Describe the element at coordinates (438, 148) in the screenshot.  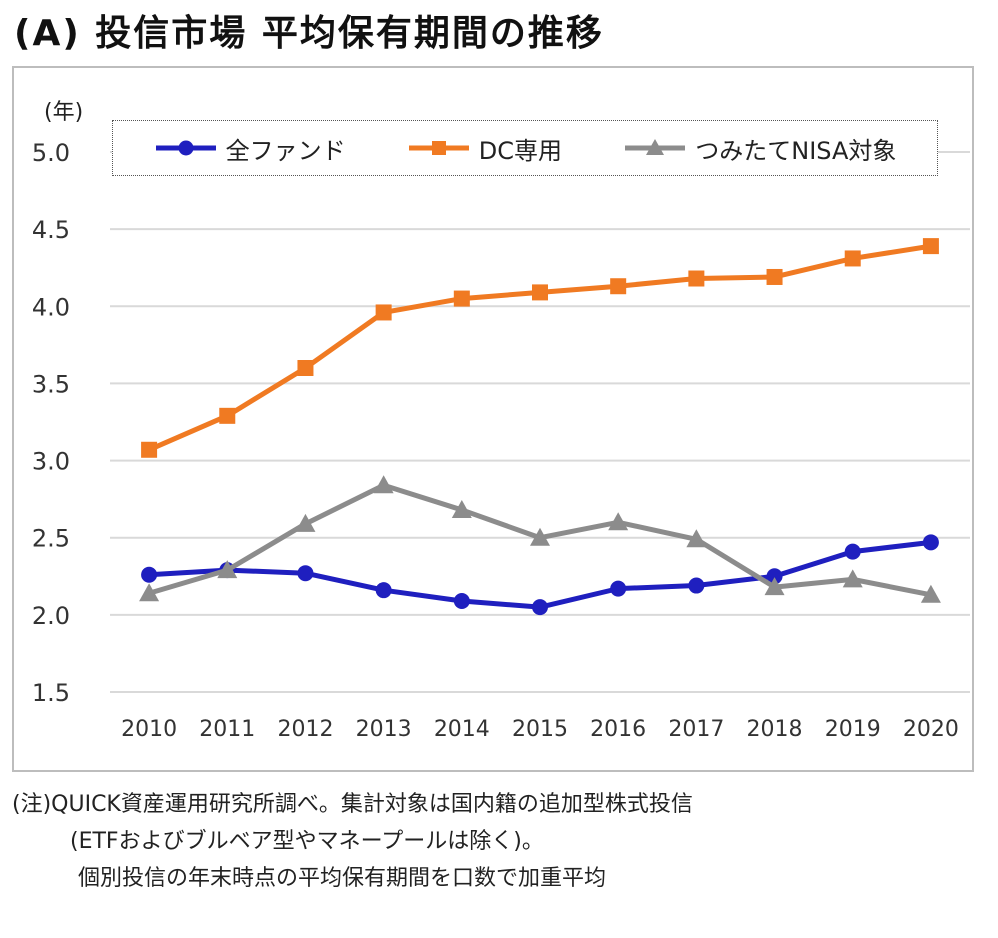
I see `legend-marker-square` at that location.